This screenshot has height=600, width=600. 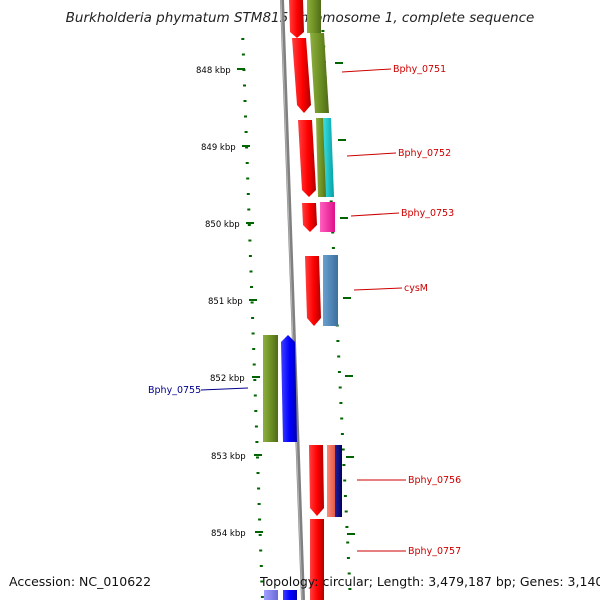 I want to click on gene-bphy-0755-feature, so click(x=270, y=388).